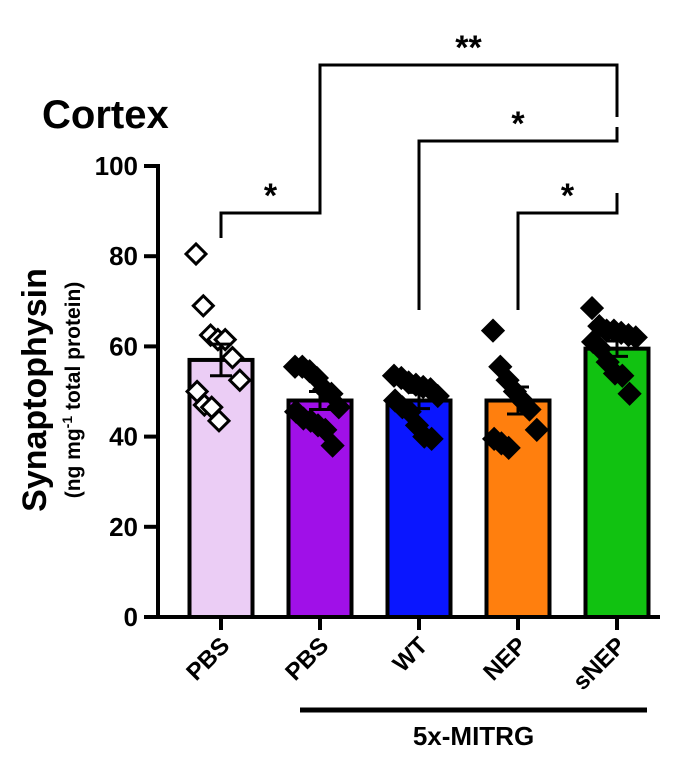 The width and height of the screenshot is (686, 763). Describe the element at coordinates (617, 482) in the screenshot. I see `bar` at that location.